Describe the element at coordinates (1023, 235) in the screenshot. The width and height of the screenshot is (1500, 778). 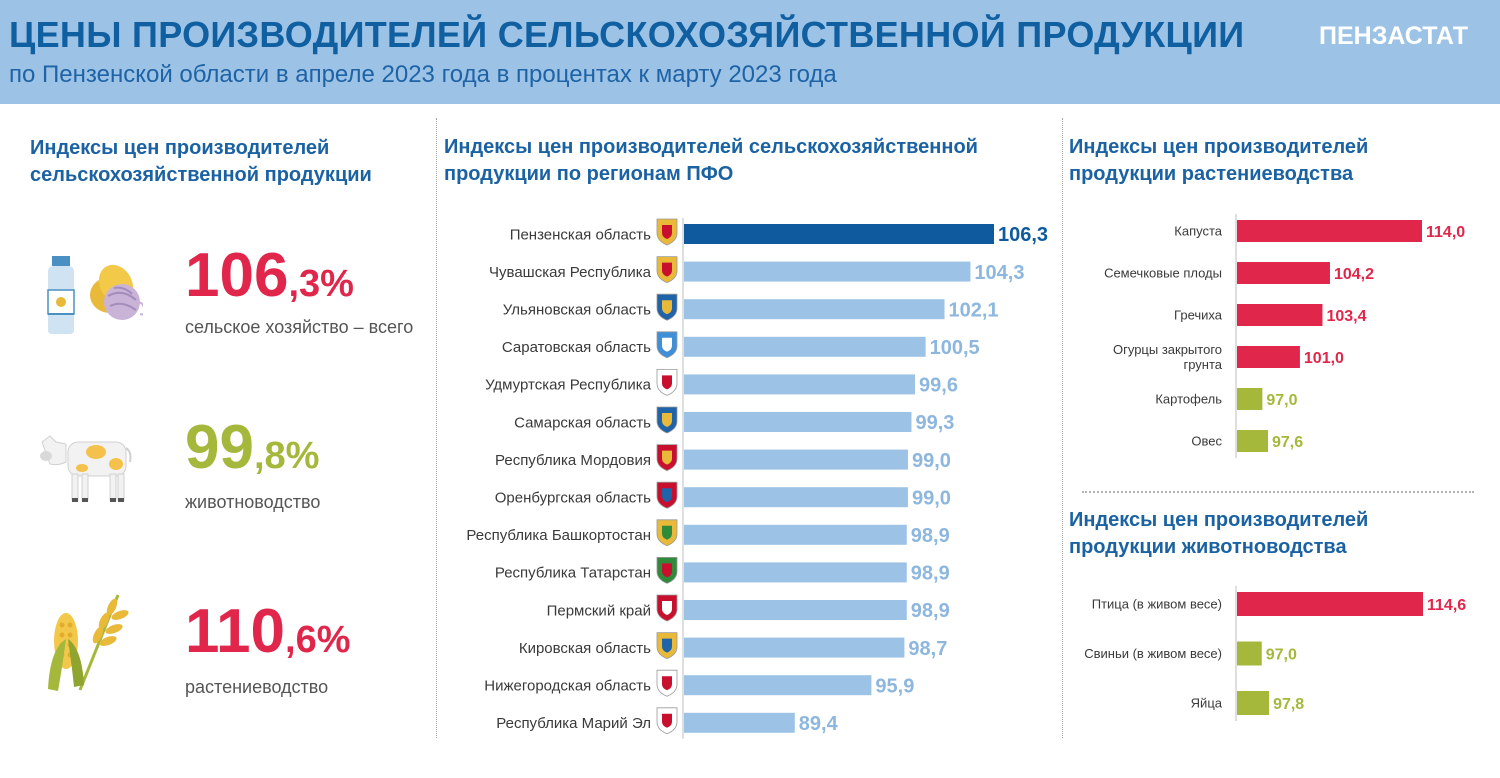
I see `bar-value-label: 106,3` at that location.